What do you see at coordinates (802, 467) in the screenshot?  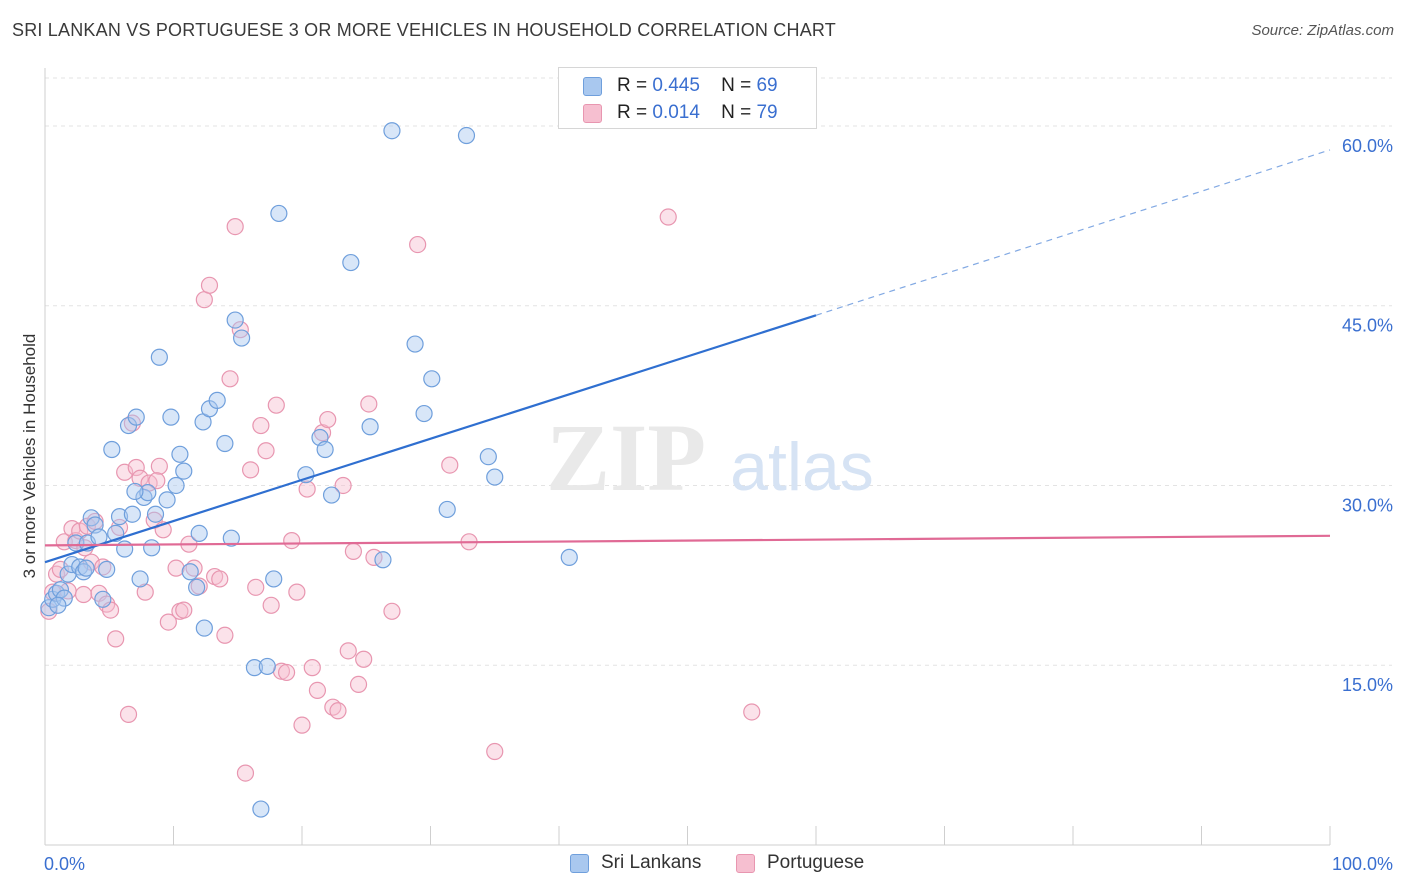 I see `watermark-atlas: atlas` at bounding box center [802, 467].